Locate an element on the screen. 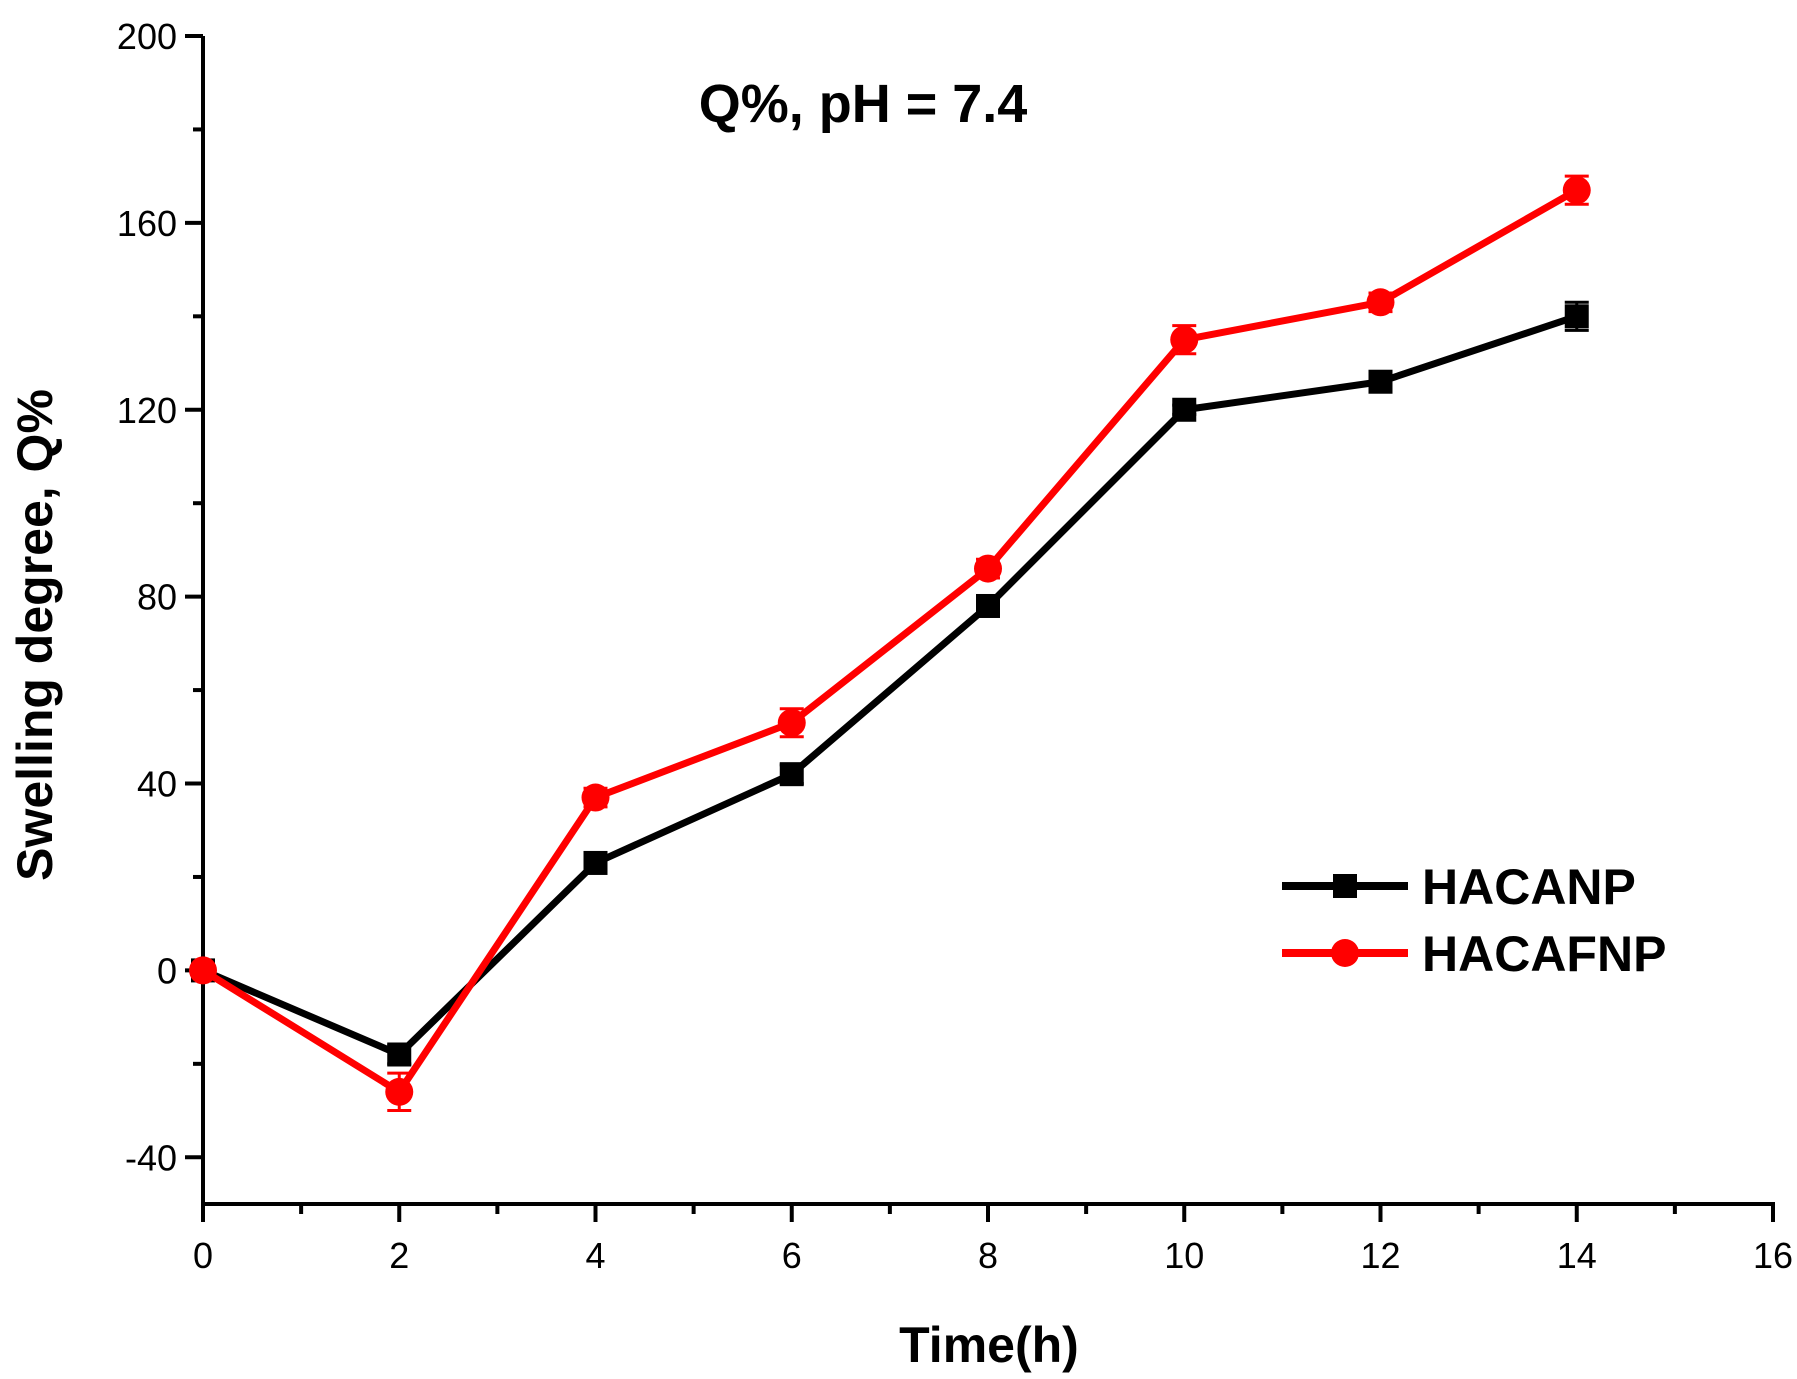 The width and height of the screenshot is (1797, 1379). x-axis-title: Time(h) is located at coordinates (989, 1345).